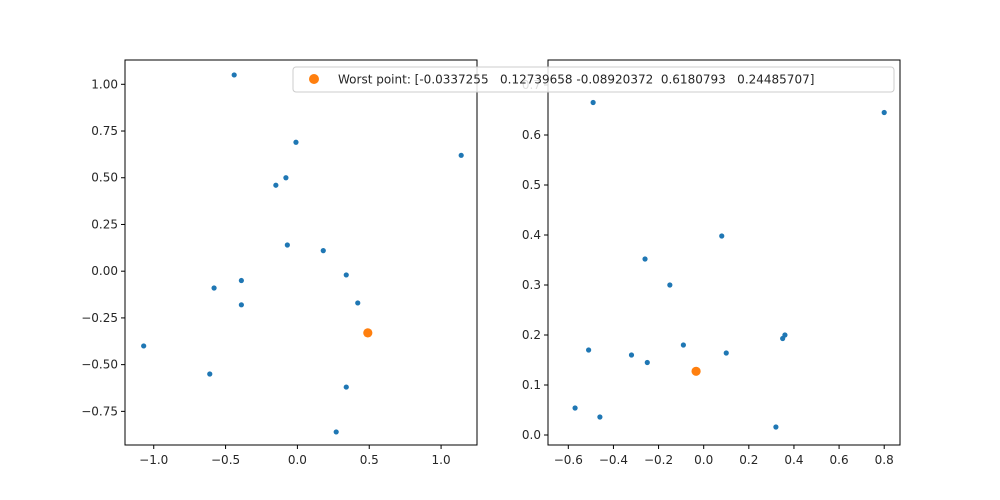 Image resolution: width=1000 pixels, height=500 pixels. What do you see at coordinates (104, 84) in the screenshot?
I see `left-y-tick-label: 1.00` at bounding box center [104, 84].